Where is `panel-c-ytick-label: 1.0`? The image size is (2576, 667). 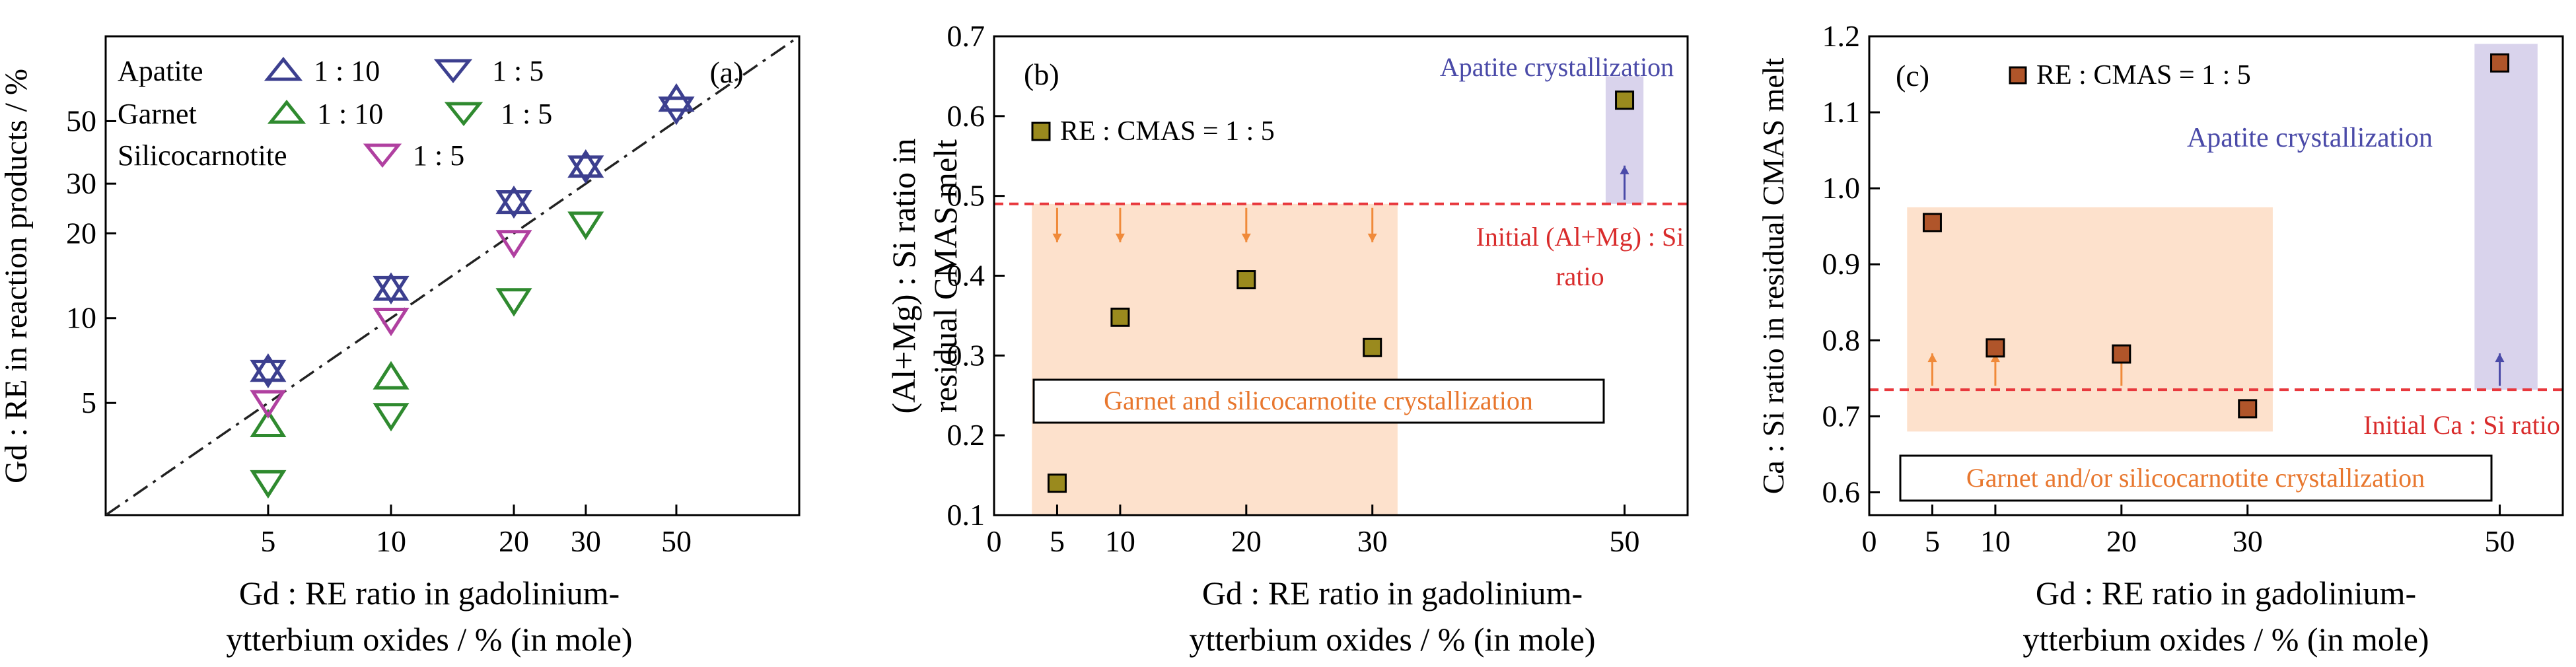 panel-c-ytick-label: 1.0 is located at coordinates (1841, 188).